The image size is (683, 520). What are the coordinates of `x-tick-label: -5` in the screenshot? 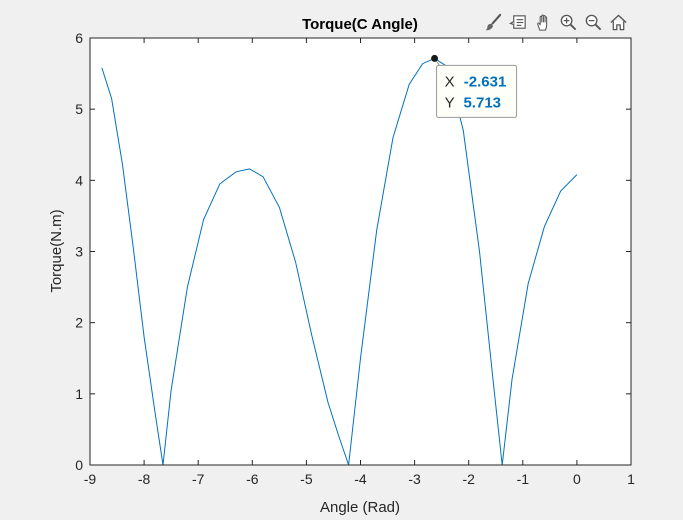 It's located at (306, 479).